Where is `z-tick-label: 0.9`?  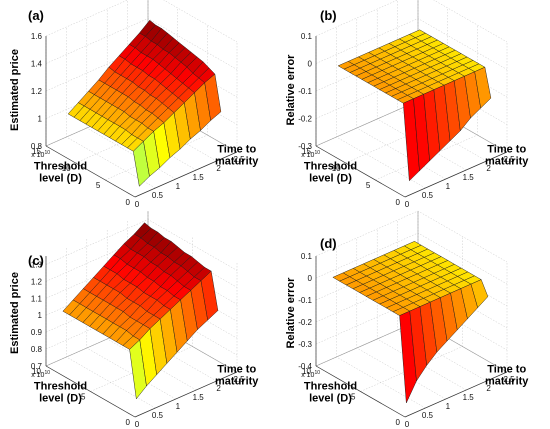 z-tick-label: 0.9 is located at coordinates (37, 332).